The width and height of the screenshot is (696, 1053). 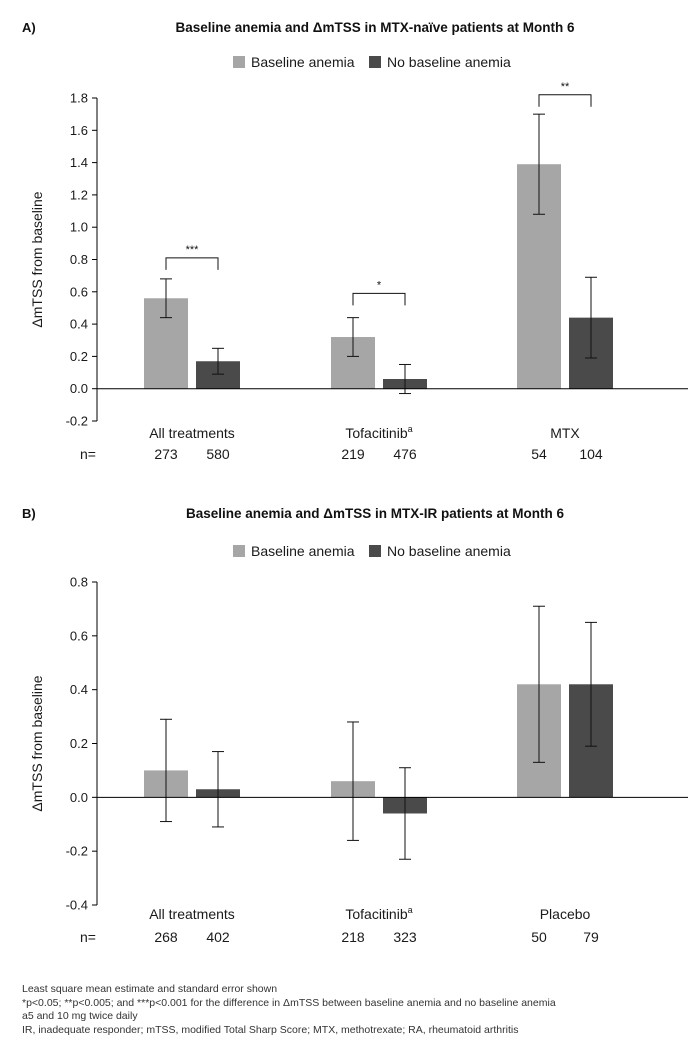 What do you see at coordinates (405, 454) in the screenshot?
I see `panel-a-n-value: 476` at bounding box center [405, 454].